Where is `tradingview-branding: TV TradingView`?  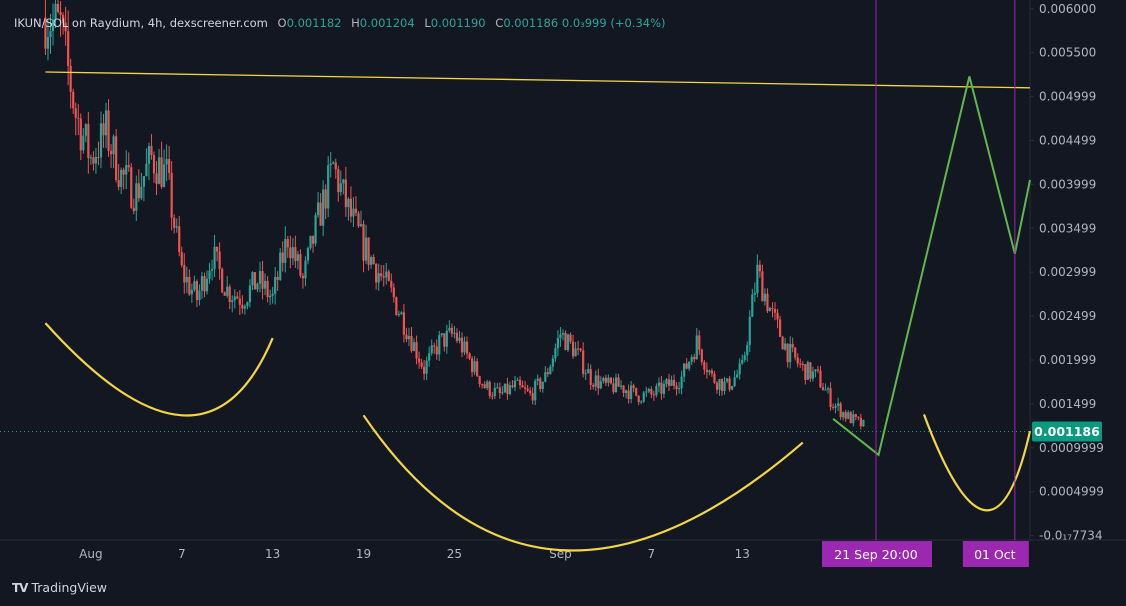
tradingview-branding: TV TradingView is located at coordinates (59, 587).